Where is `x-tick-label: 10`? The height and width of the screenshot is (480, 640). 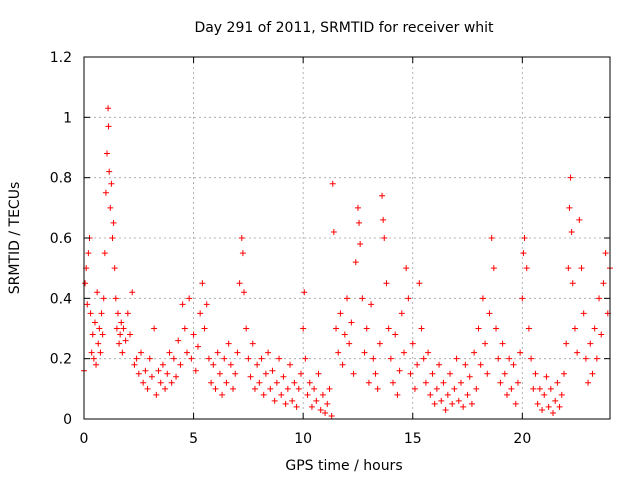 x-tick-label: 10 is located at coordinates (303, 439).